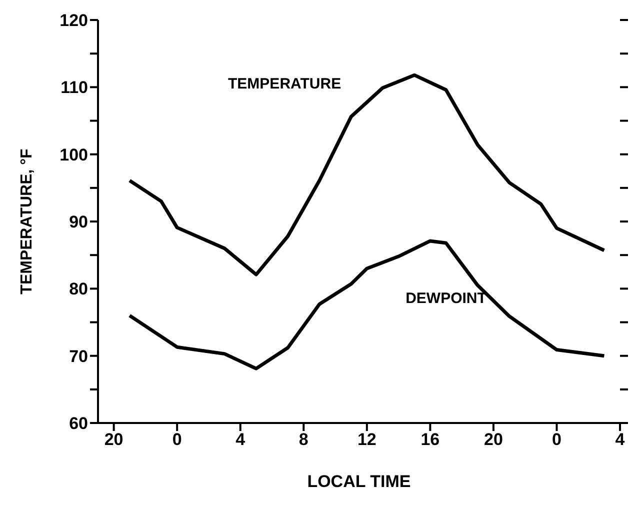 The width and height of the screenshot is (642, 509). I want to click on y-tick-label: 60, so click(78, 424).